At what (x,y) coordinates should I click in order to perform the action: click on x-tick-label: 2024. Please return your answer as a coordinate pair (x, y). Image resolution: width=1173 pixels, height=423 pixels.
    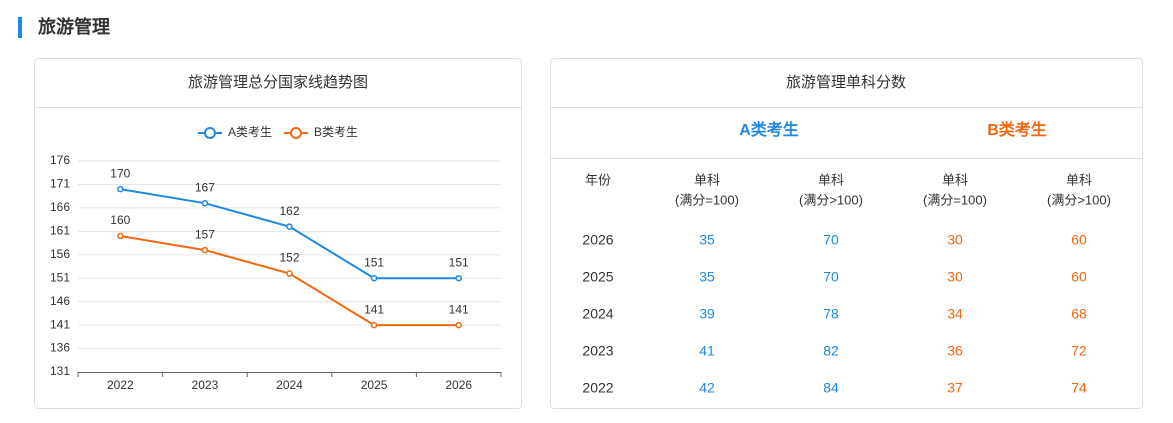
    Looking at the image, I should click on (289, 385).